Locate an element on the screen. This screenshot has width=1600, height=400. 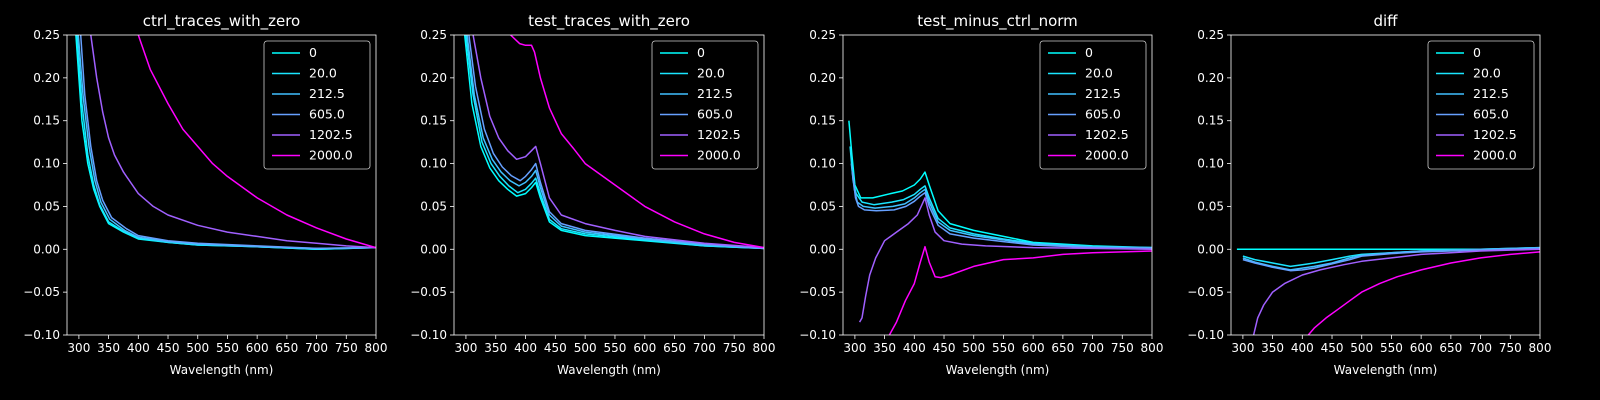
chart-title: test_minus_ctrl_norm is located at coordinates (997, 21).